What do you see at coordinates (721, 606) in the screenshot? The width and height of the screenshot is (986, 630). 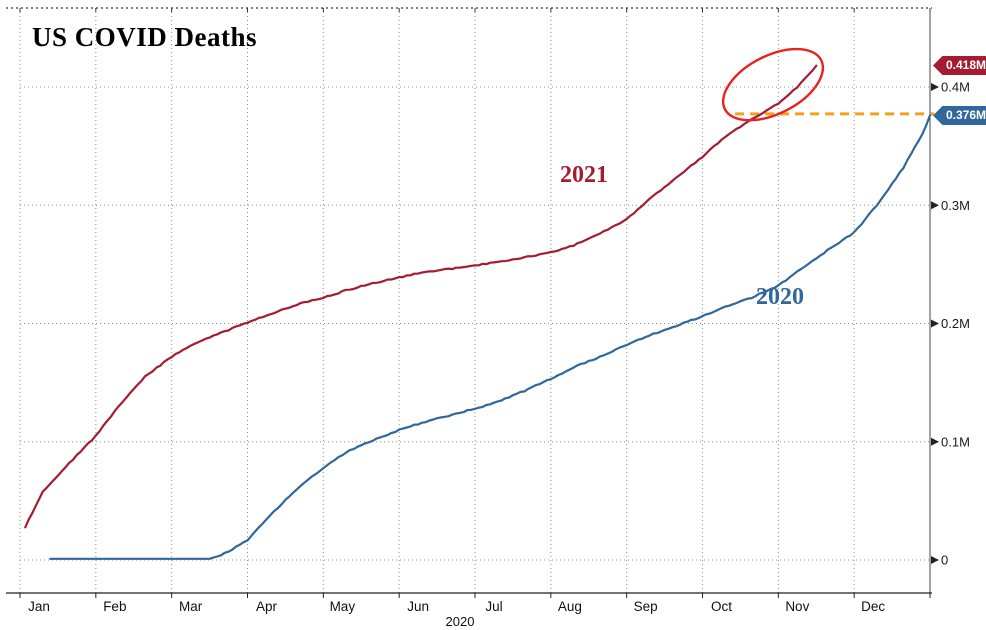 I see `svg-text: Oct` at bounding box center [721, 606].